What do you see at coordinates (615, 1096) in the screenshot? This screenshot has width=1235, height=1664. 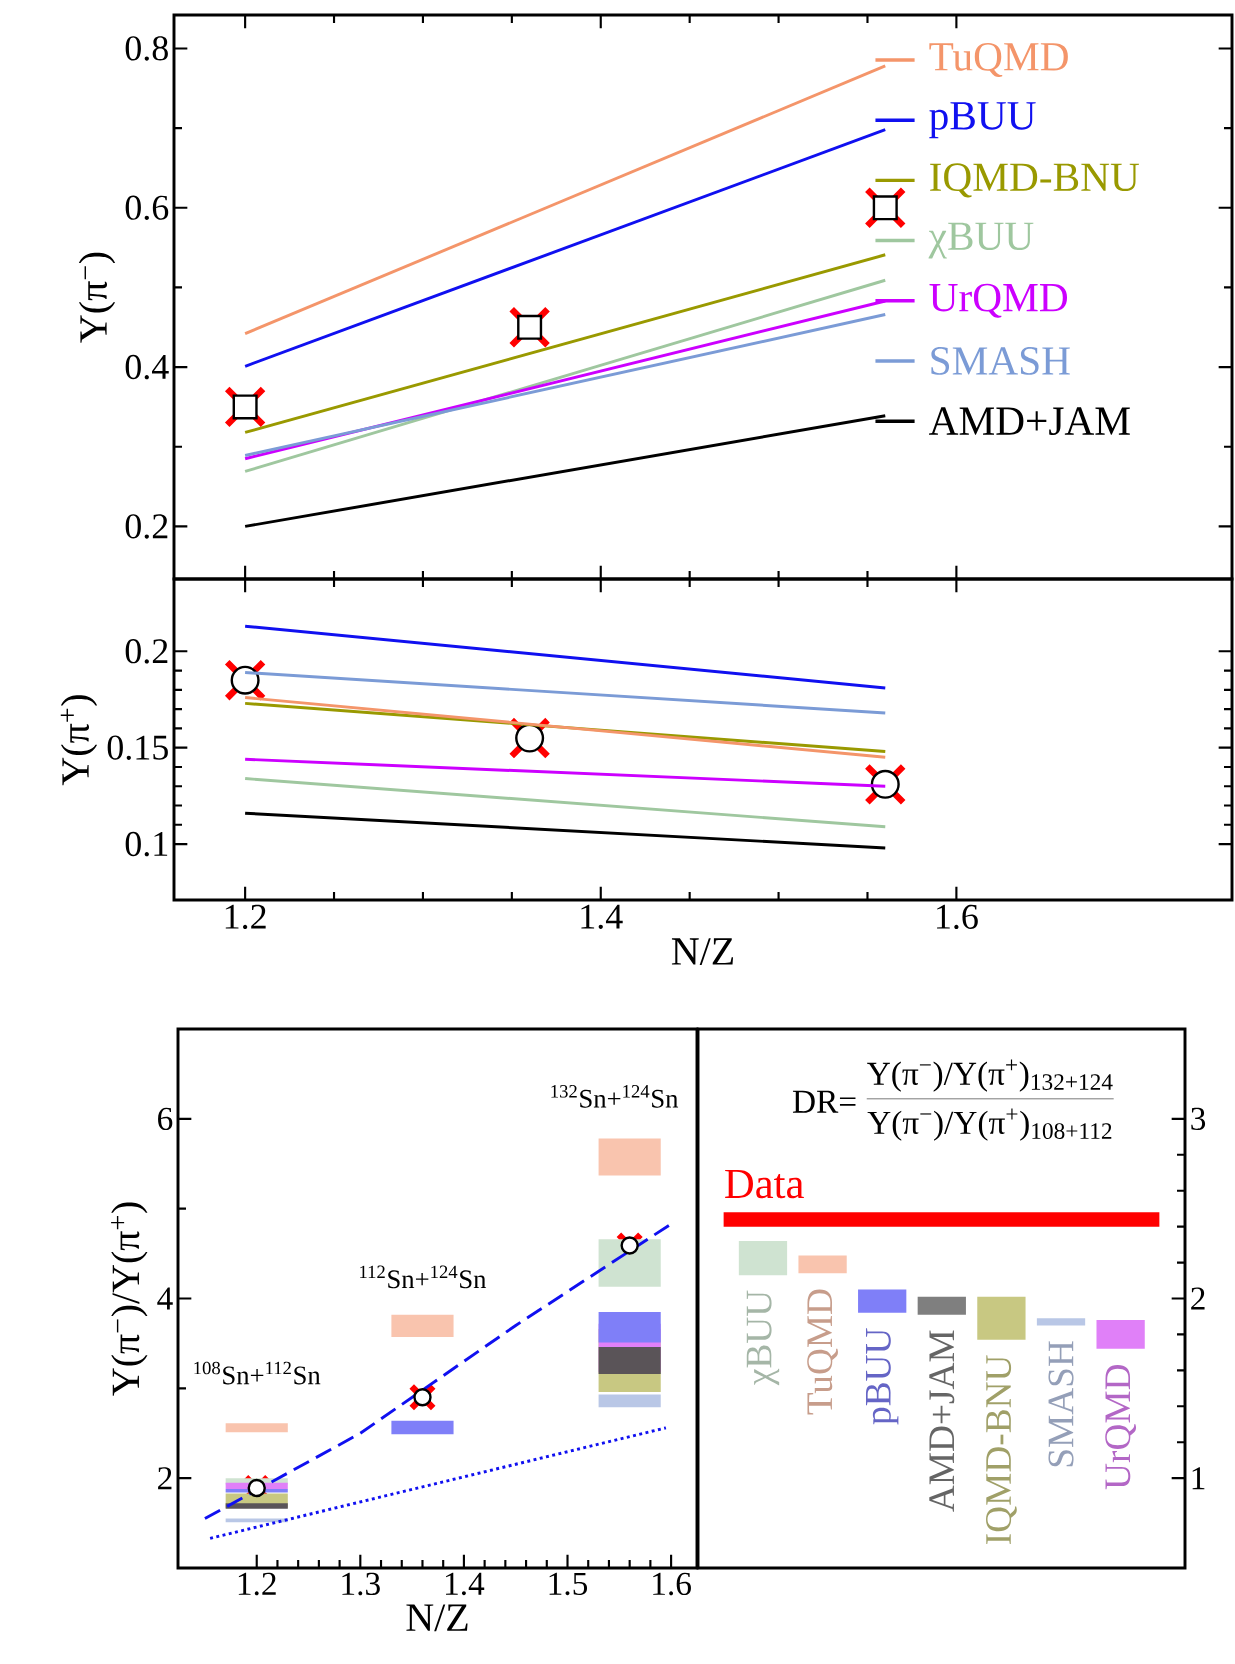 I see `annotation: $^{132}$Sn+$^{124}$Sn` at bounding box center [615, 1096].